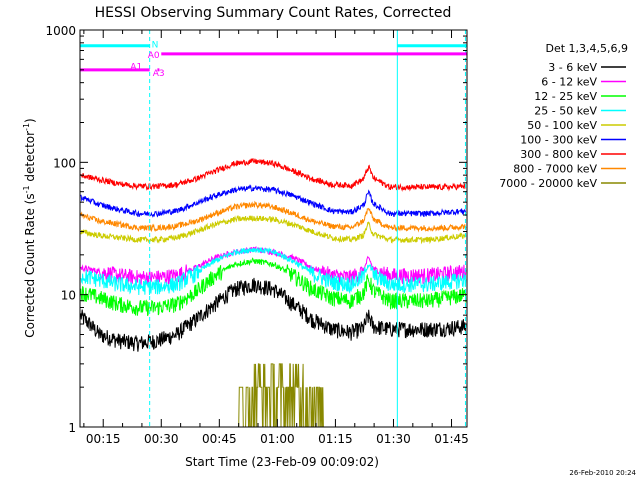  What do you see at coordinates (219, 439) in the screenshot?
I see `x-tick-label: 00:45` at bounding box center [219, 439].